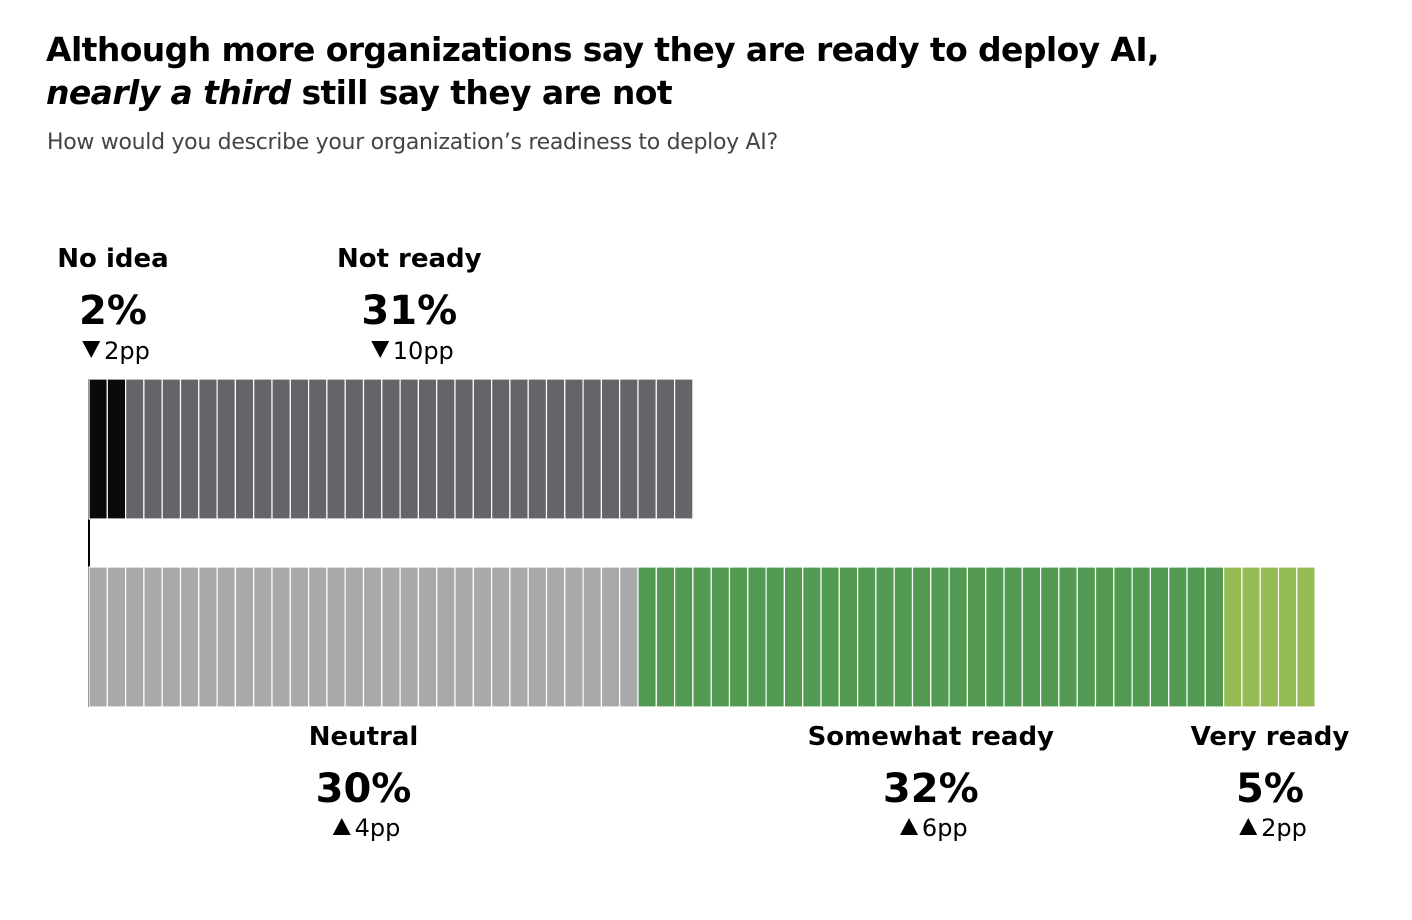 The height and width of the screenshot is (920, 1412). What do you see at coordinates (423, 351) in the screenshot?
I see `change-label: 10pp` at bounding box center [423, 351].